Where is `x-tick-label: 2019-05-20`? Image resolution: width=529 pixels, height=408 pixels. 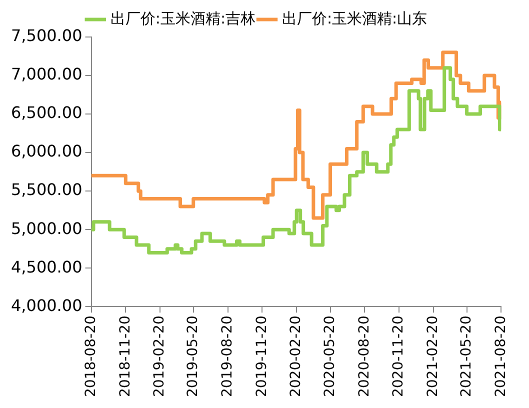
x-tick-label: 2019-05-20 is located at coordinates (193, 357).